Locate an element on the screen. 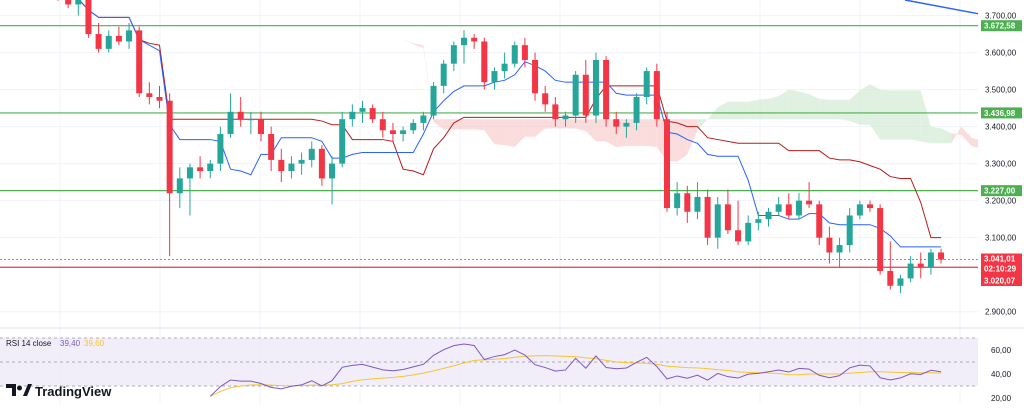 The height and width of the screenshot is (409, 1024). support-tag-bg is located at coordinates (1001, 281).